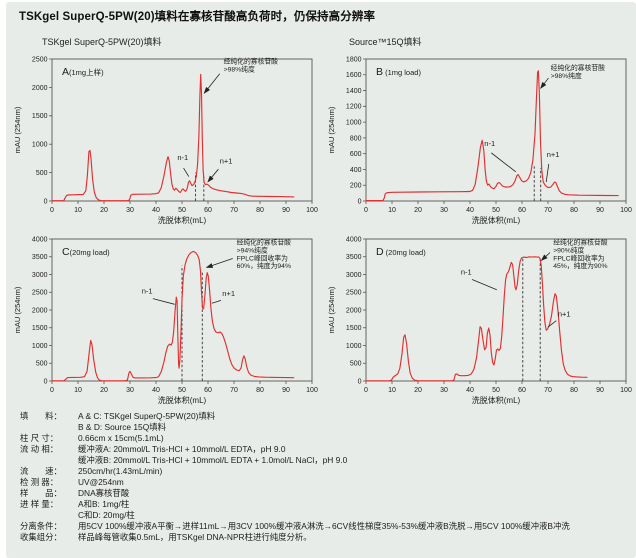 Image resolution: width=636 pixels, height=558 pixels. Describe the element at coordinates (40, 275) in the screenshot. I see `y-tick-label: 3000` at that location.